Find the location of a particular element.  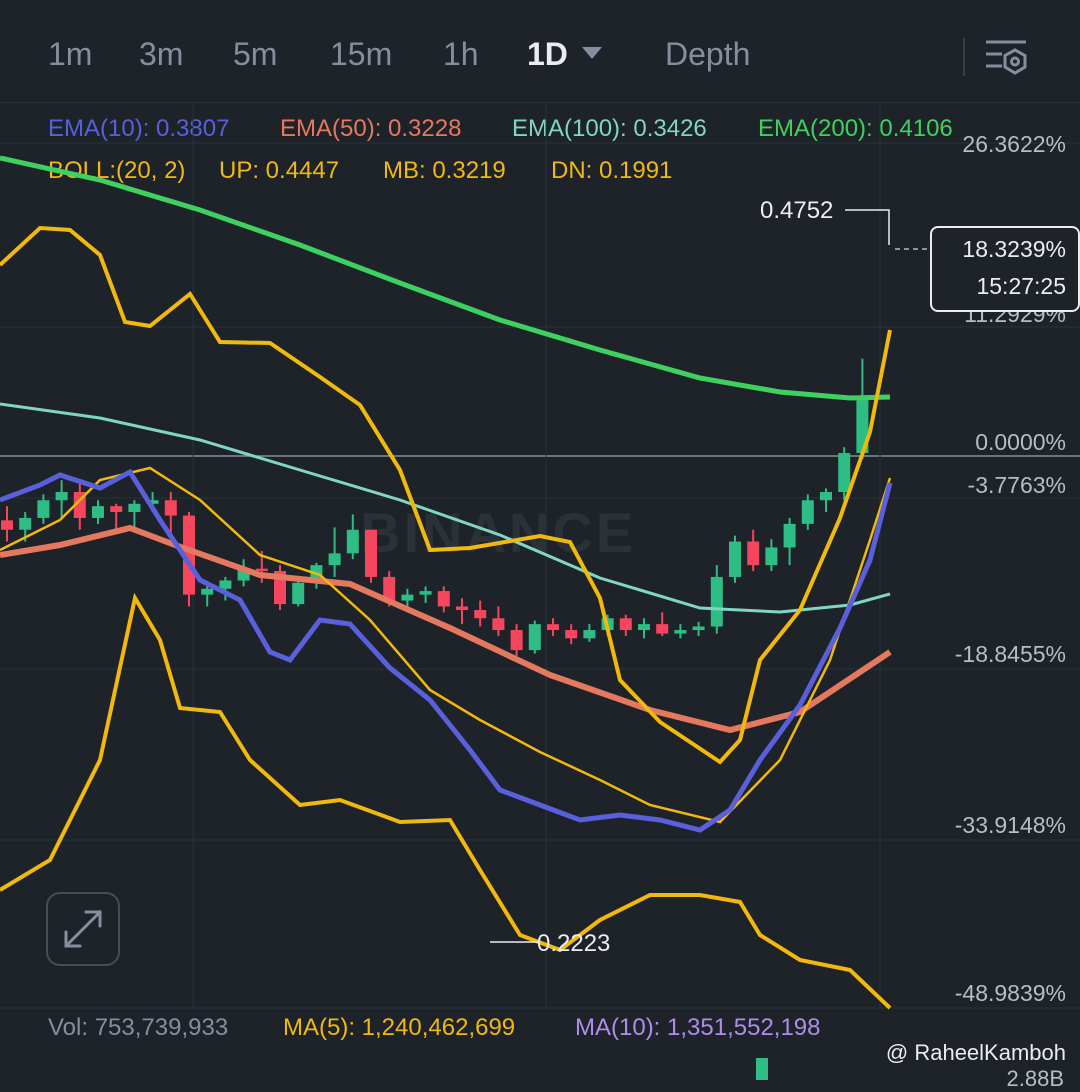

legend-ema200: EMA(200): 0.4106 is located at coordinates (855, 128).